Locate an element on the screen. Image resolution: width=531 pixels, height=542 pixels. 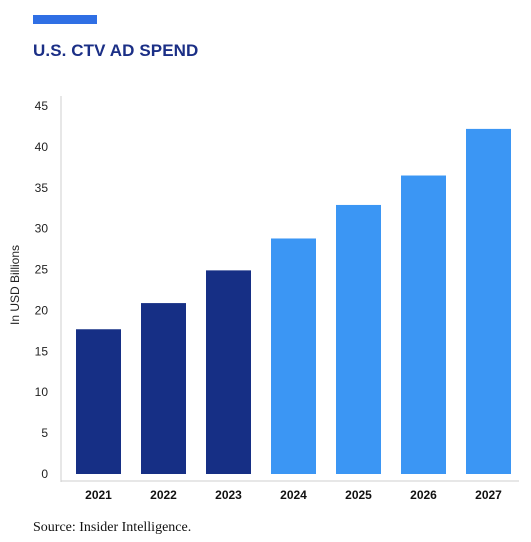
bar-2021 is located at coordinates (98, 401).